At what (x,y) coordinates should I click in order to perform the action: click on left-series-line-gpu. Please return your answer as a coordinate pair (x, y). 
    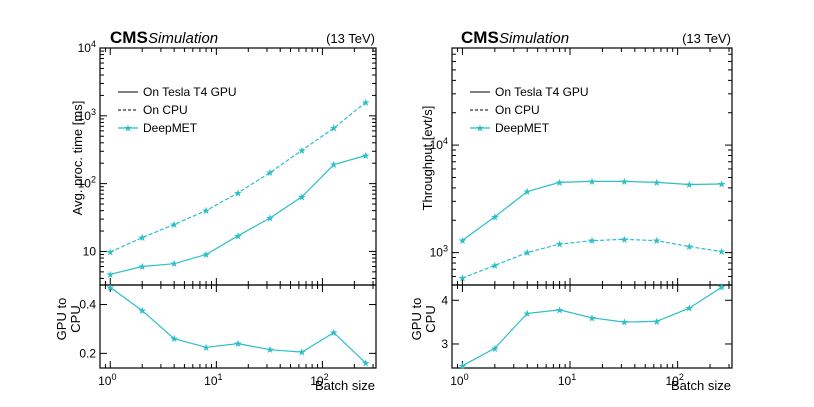
    Looking at the image, I should click on (238, 214).